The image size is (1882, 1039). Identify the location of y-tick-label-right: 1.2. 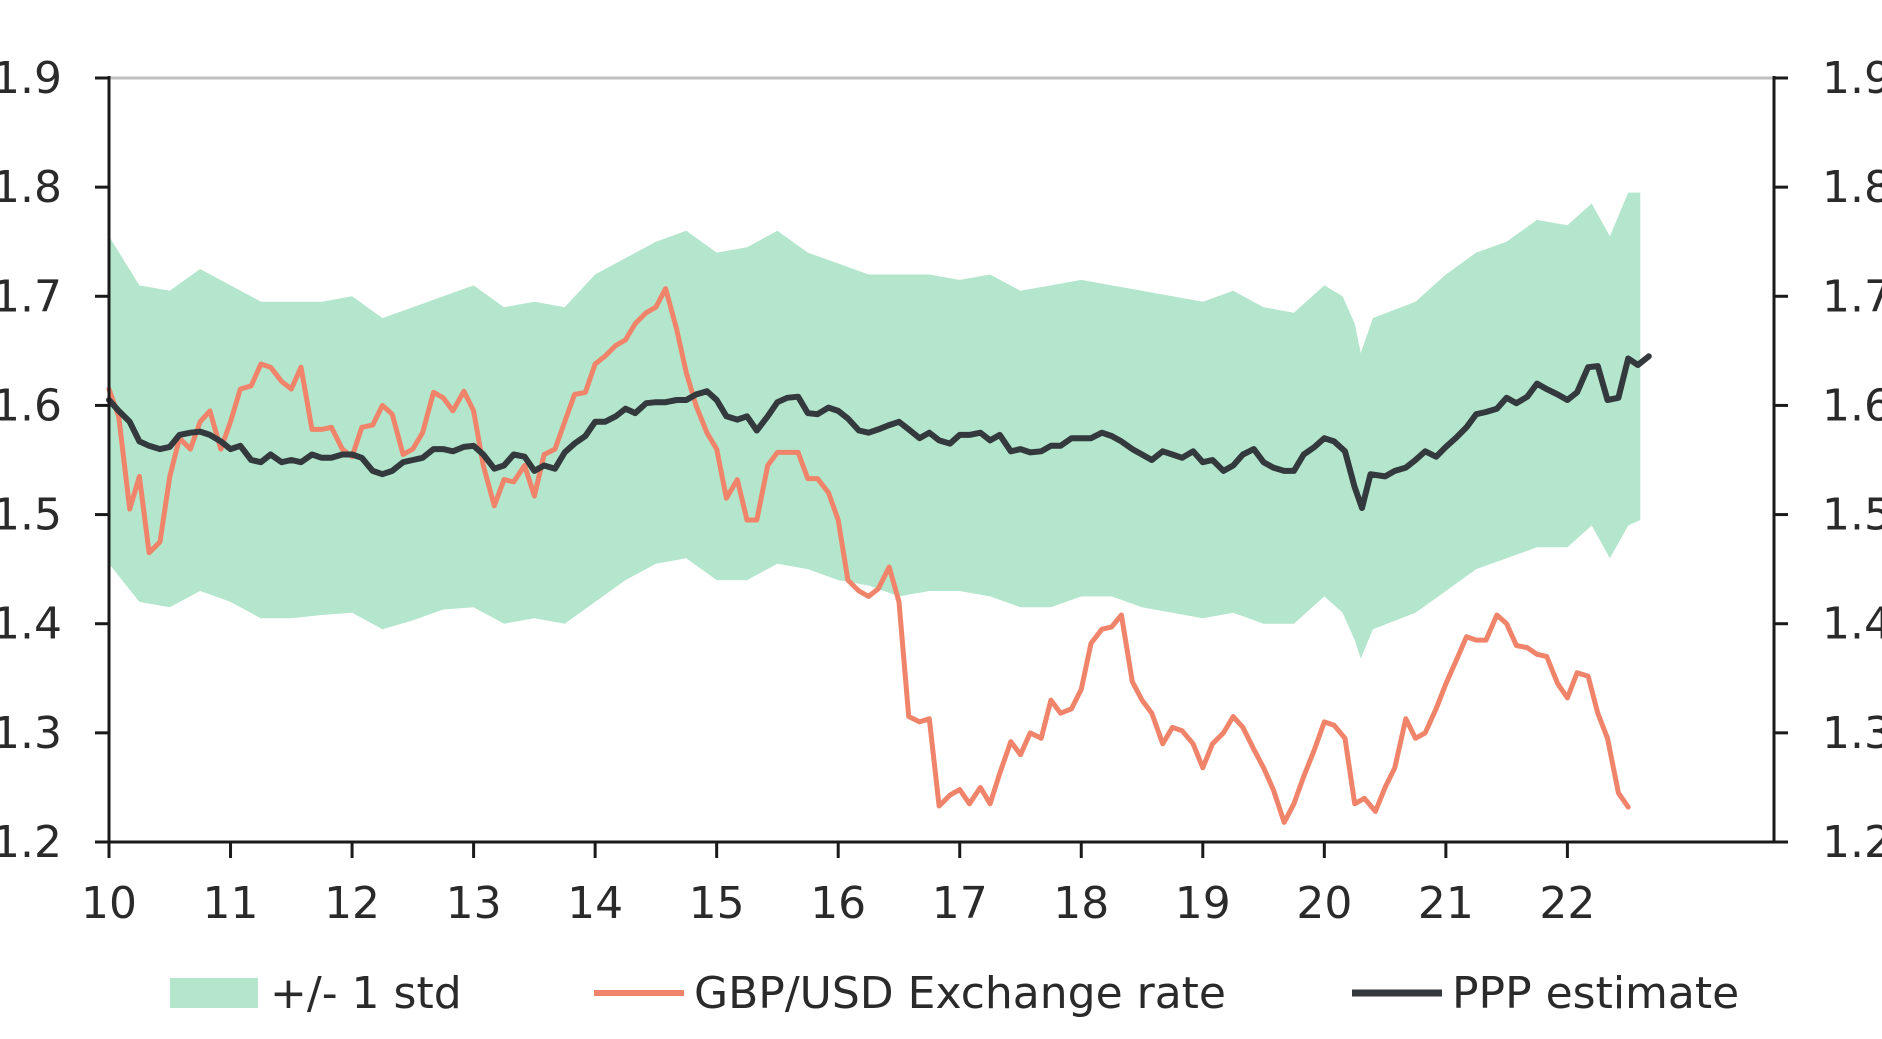
(1852, 842).